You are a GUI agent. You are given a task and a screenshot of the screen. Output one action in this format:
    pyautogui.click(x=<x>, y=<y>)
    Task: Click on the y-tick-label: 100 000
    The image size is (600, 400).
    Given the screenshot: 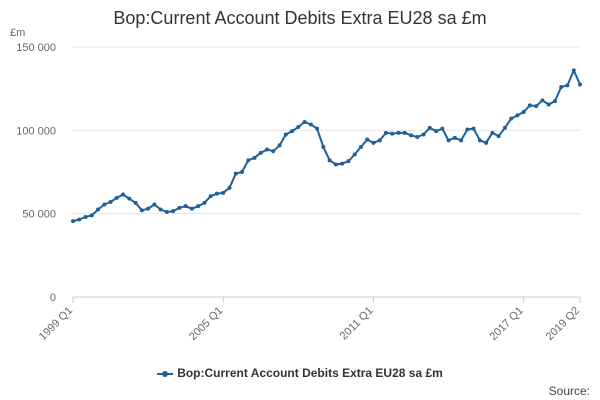 What is the action you would take?
    pyautogui.click(x=36, y=131)
    